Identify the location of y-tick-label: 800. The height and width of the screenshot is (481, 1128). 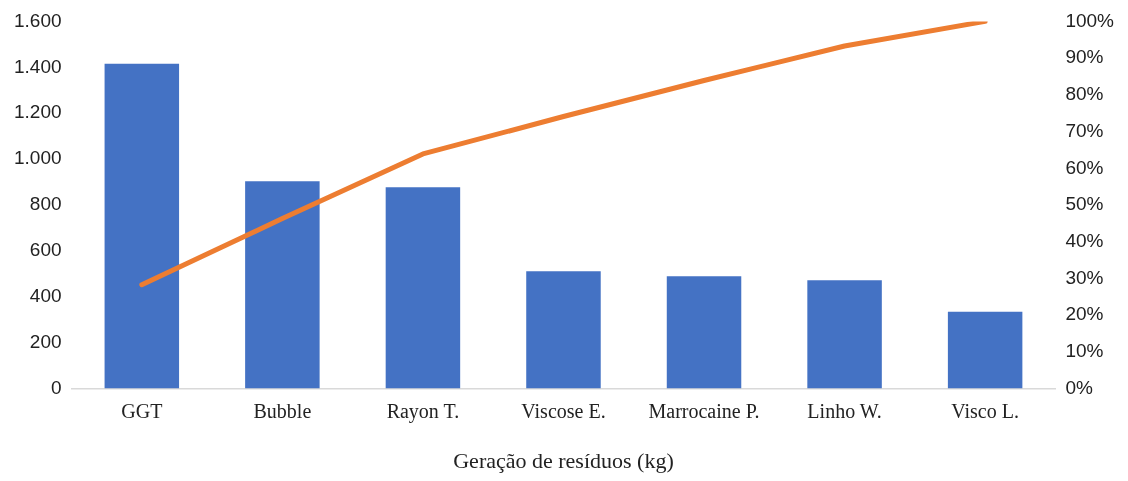
(45, 204).